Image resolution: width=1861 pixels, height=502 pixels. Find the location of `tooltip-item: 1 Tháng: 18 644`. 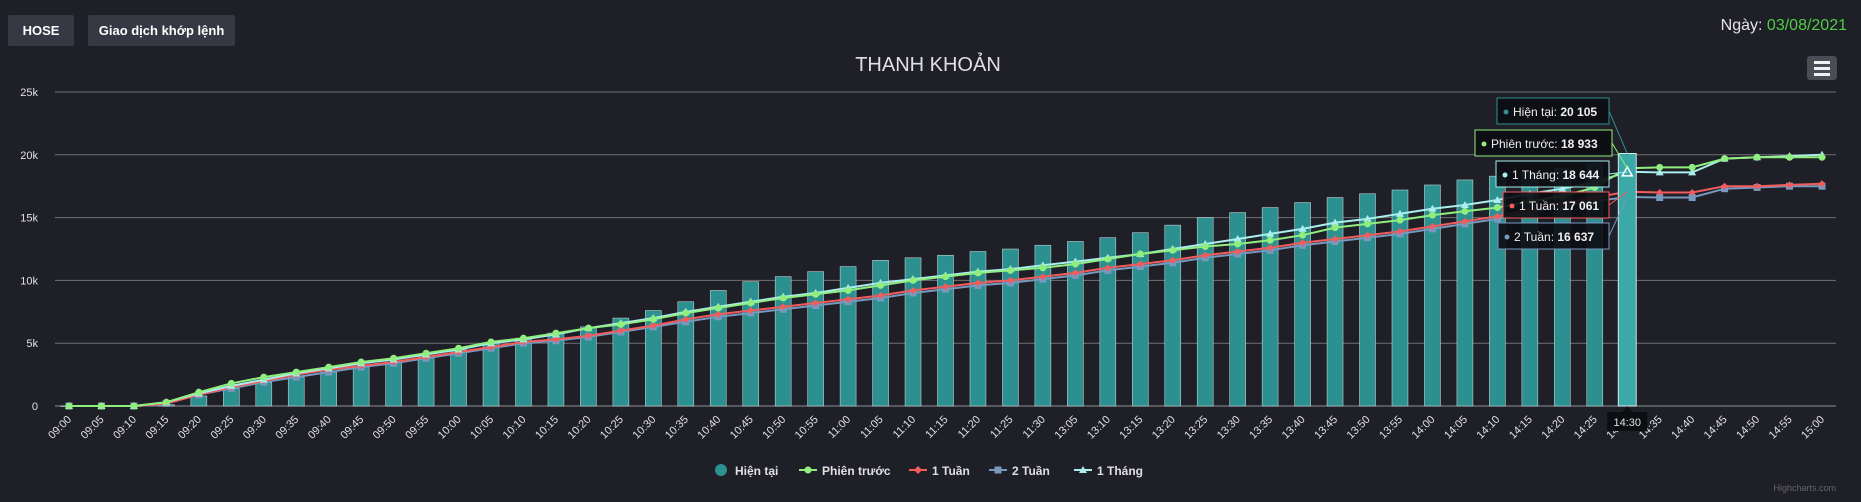

tooltip-item: 1 Tháng: 18 644 is located at coordinates (1561, 174).